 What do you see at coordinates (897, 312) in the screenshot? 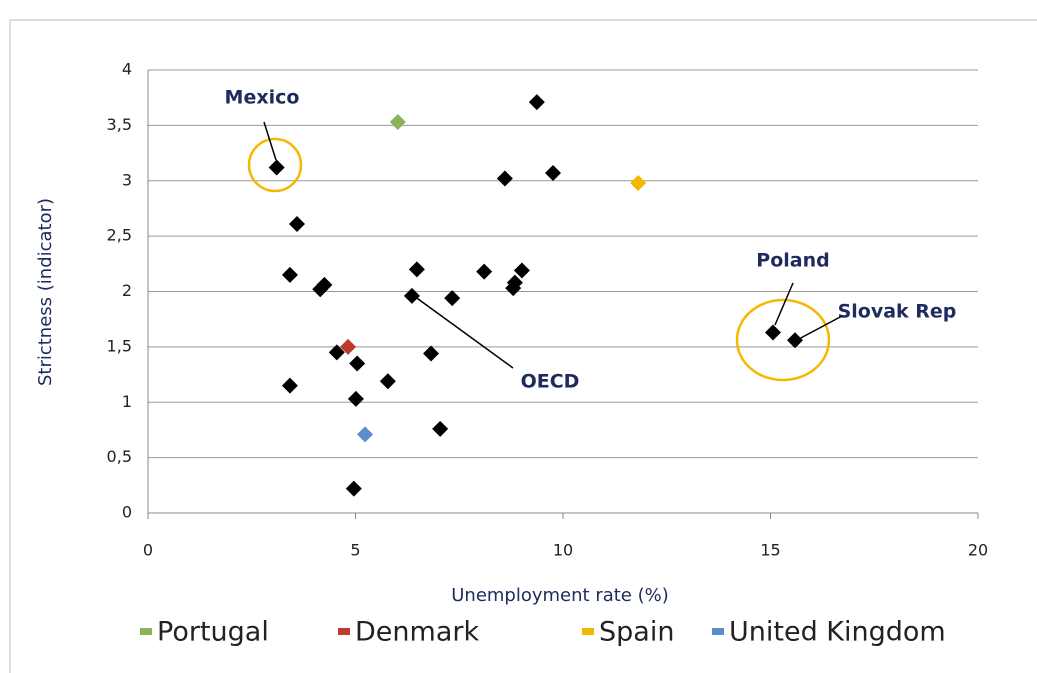
I see `annotation: Slovak Rep` at bounding box center [897, 312].